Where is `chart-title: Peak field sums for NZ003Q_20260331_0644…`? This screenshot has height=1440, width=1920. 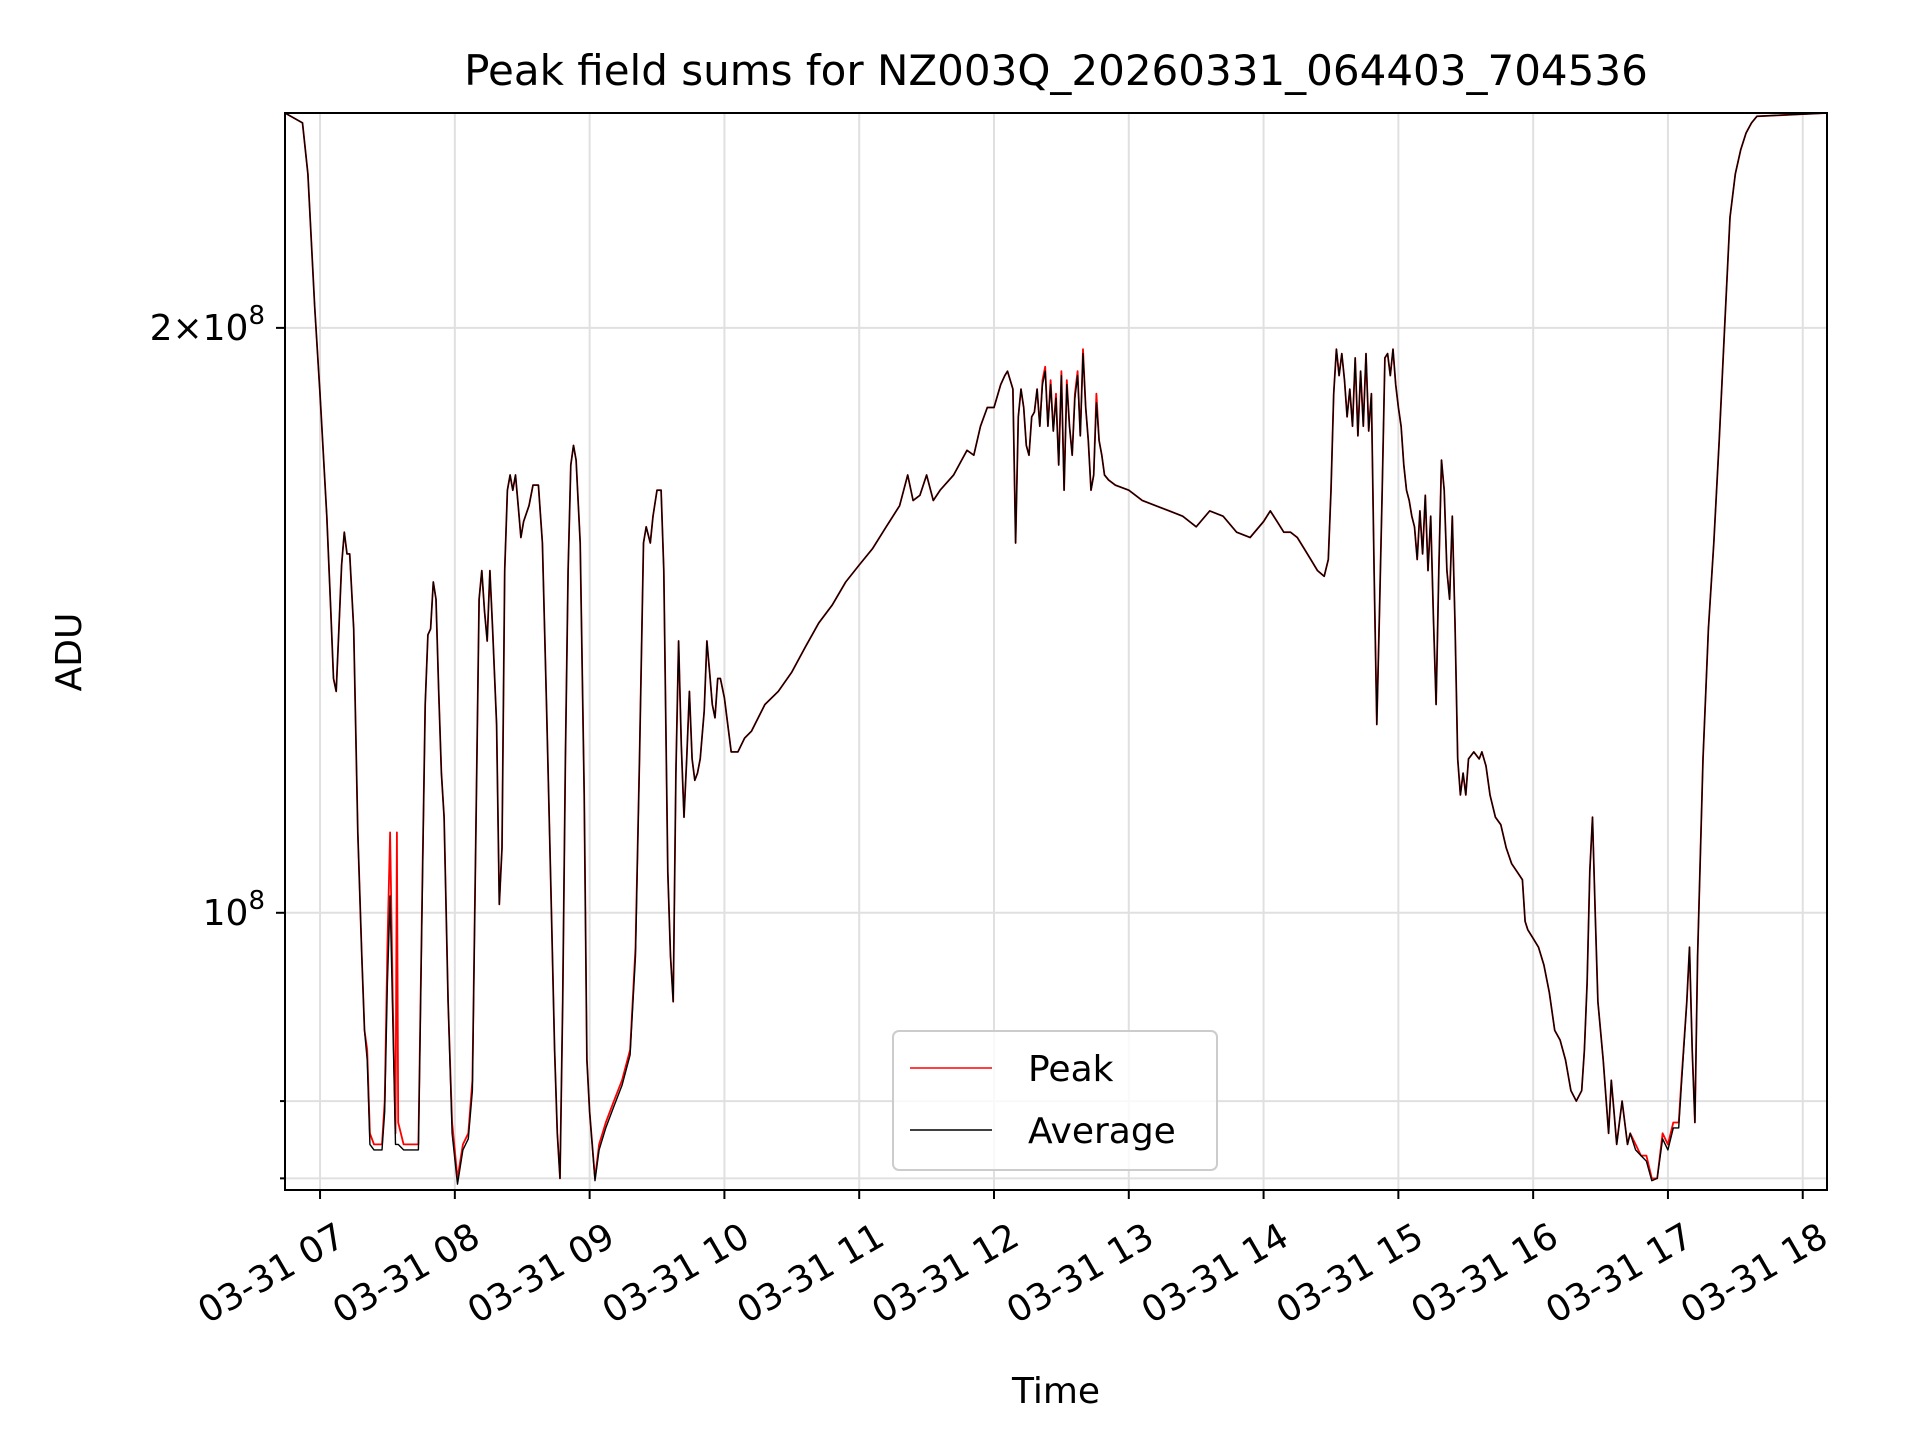
chart-title: Peak field sums for NZ003Q_20260331_0644… is located at coordinates (1056, 70).